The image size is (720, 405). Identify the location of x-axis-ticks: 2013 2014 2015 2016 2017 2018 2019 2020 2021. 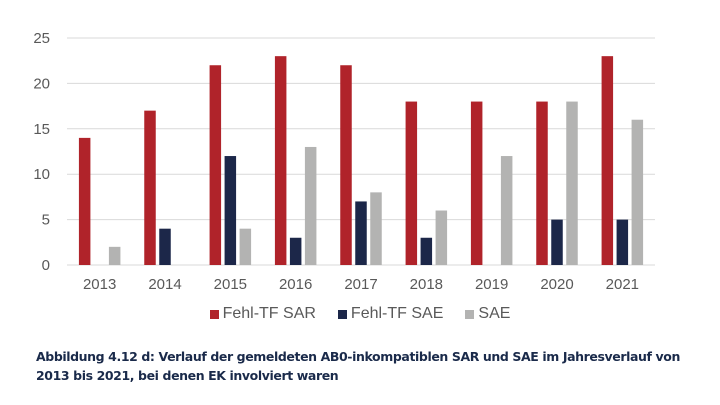
(361, 284).